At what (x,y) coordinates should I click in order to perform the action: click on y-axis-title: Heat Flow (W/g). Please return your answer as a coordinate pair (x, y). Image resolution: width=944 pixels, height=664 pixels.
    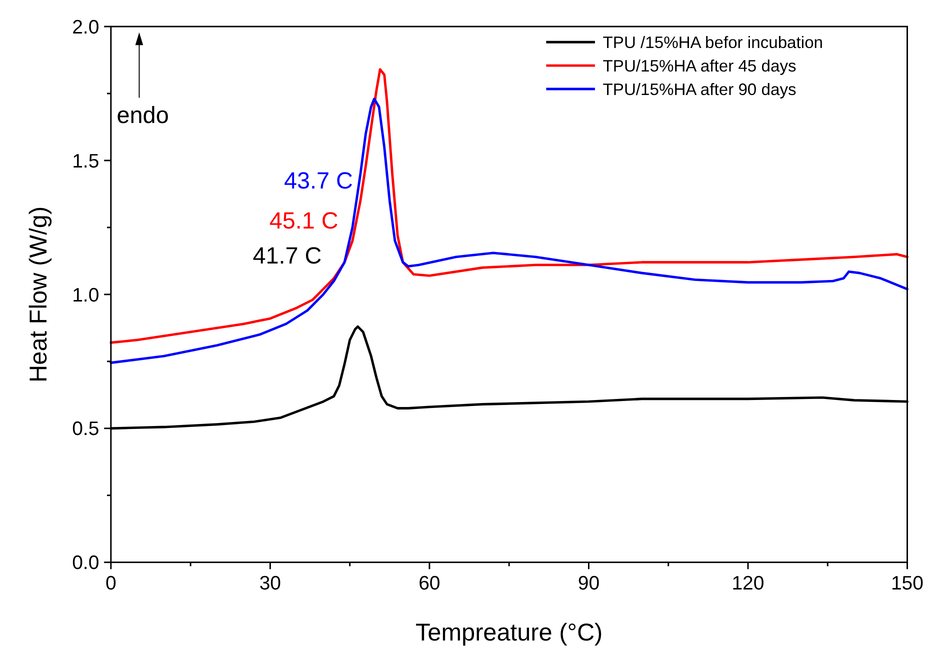
    Looking at the image, I should click on (39, 294).